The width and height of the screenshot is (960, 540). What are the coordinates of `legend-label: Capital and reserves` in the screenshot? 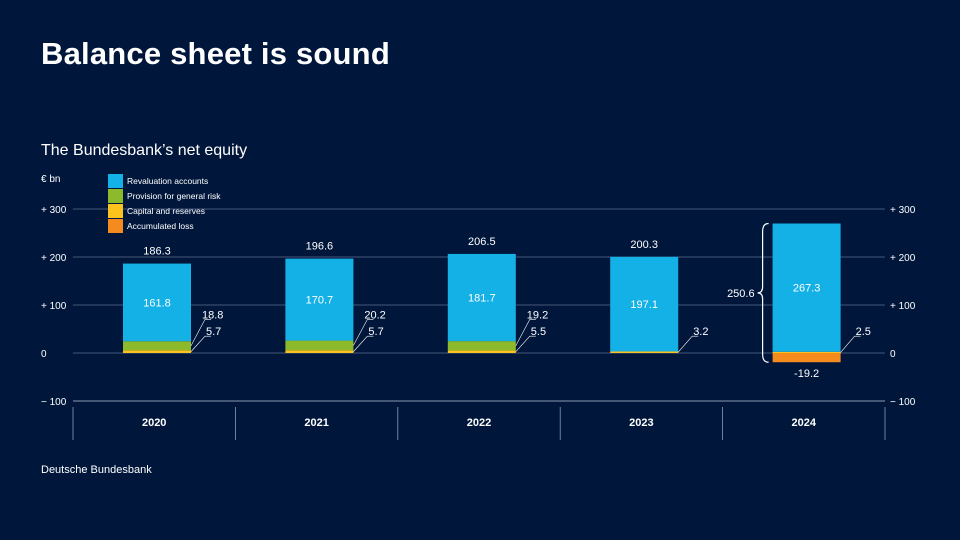 It's located at (166, 211).